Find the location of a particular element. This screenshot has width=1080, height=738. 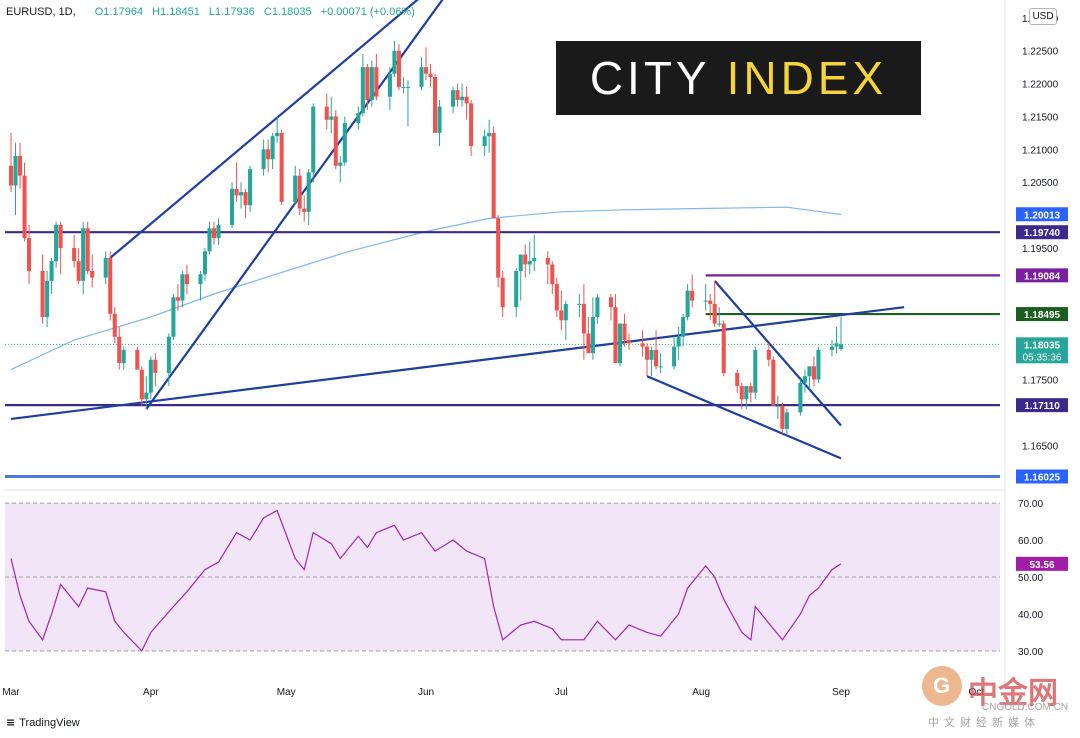

symbol-label: EURUSD, 1D, is located at coordinates (41, 12).